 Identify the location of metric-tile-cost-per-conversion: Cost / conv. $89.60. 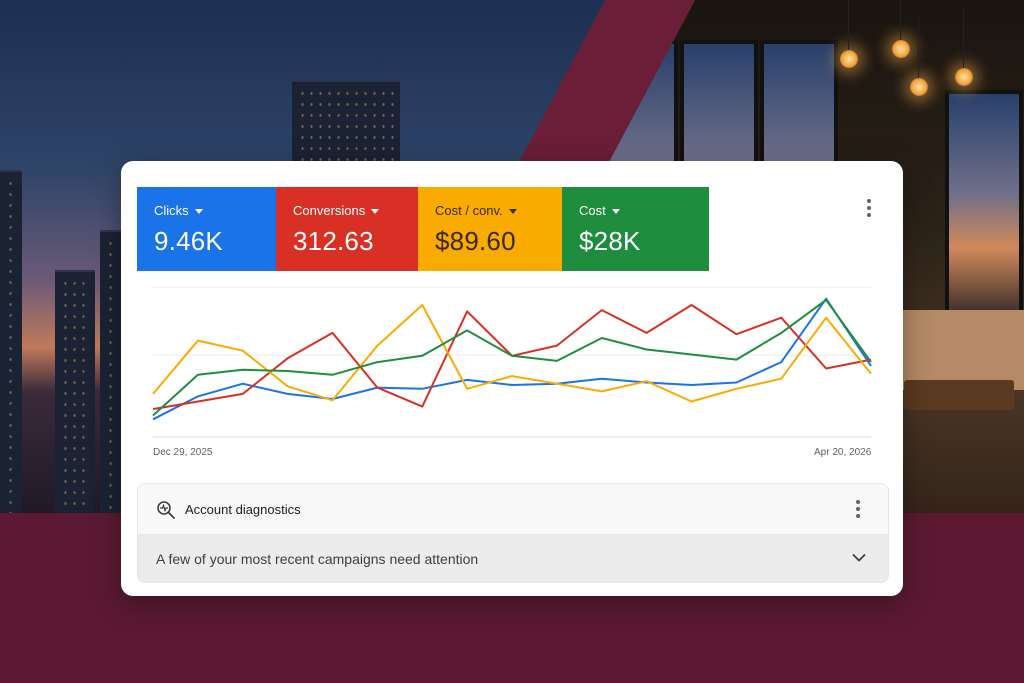
(490, 229).